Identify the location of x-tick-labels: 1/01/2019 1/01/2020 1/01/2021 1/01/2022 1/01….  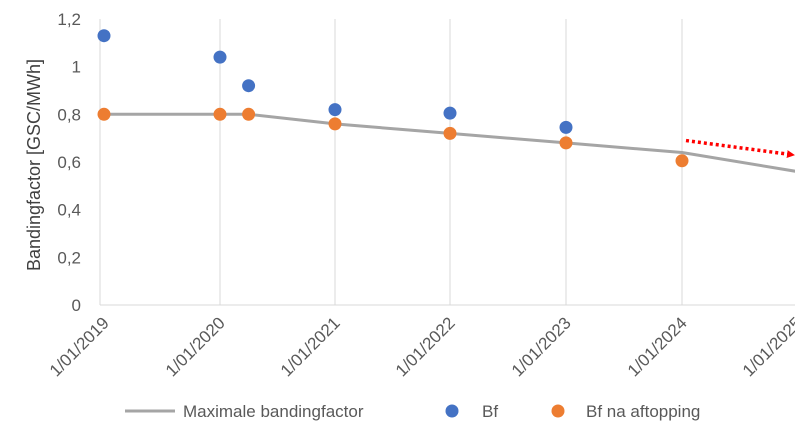
(420, 346).